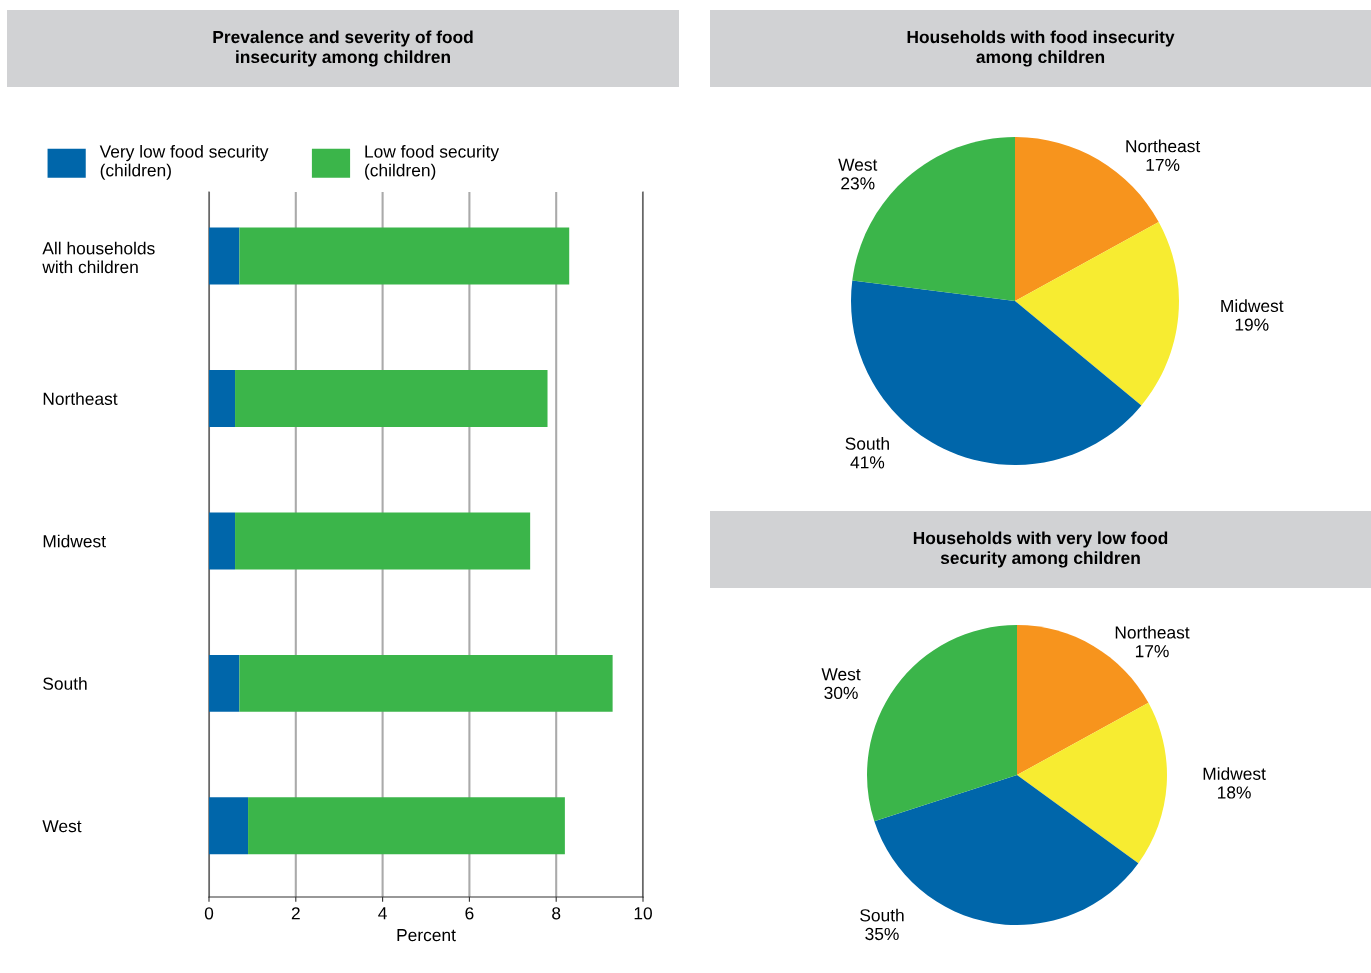 The height and width of the screenshot is (973, 1371). What do you see at coordinates (1040, 549) in the screenshot?
I see `chart-title: Households with very low food security among children` at bounding box center [1040, 549].